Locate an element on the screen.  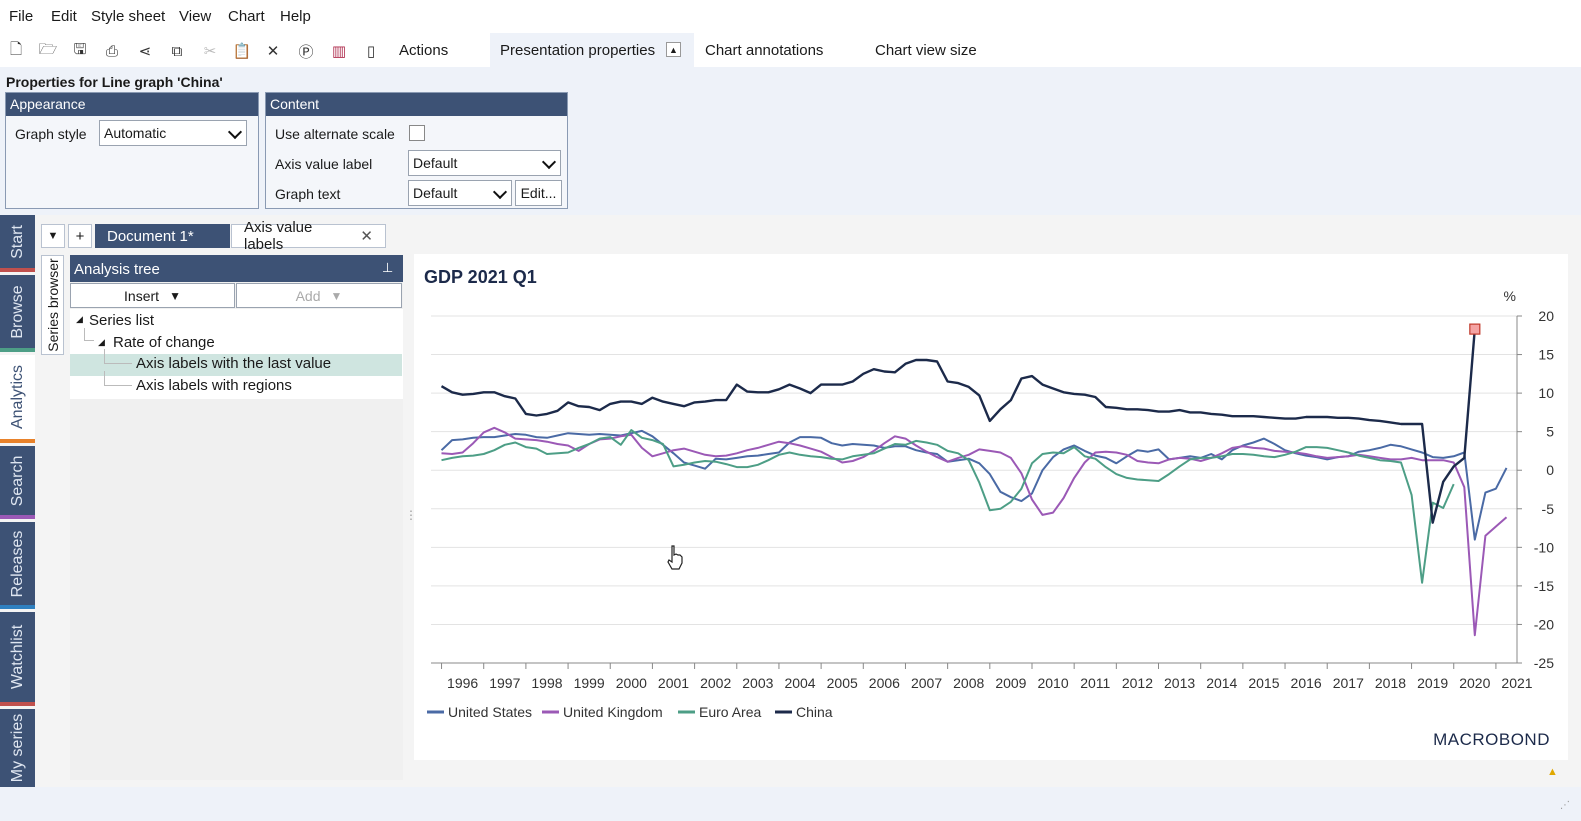
sidebar-tab-my-series: My series is located at coordinates (17, 748).